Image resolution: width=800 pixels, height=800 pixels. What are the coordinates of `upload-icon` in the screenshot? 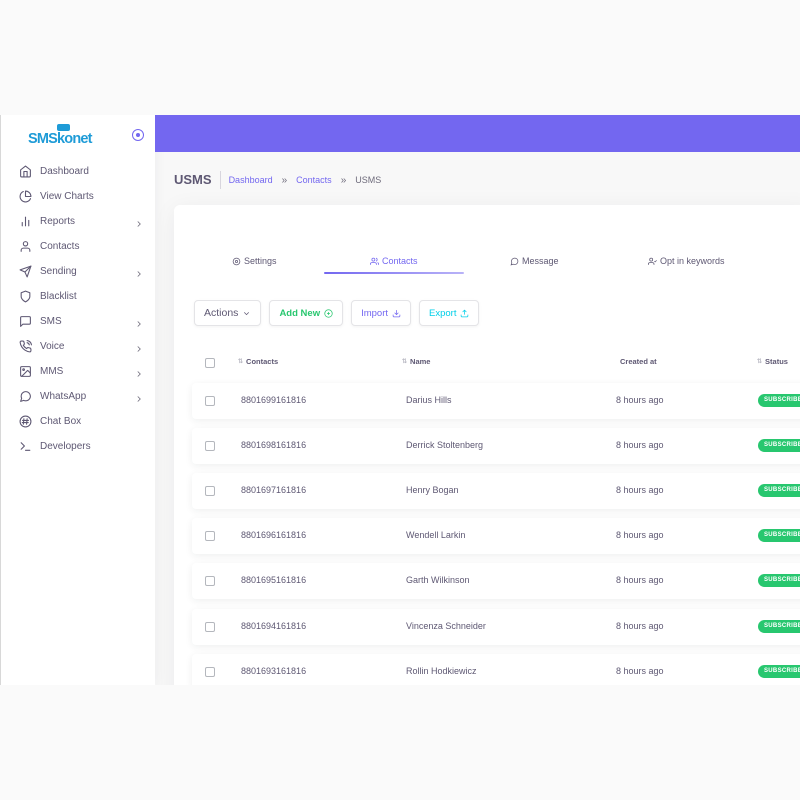 It's located at (465, 313).